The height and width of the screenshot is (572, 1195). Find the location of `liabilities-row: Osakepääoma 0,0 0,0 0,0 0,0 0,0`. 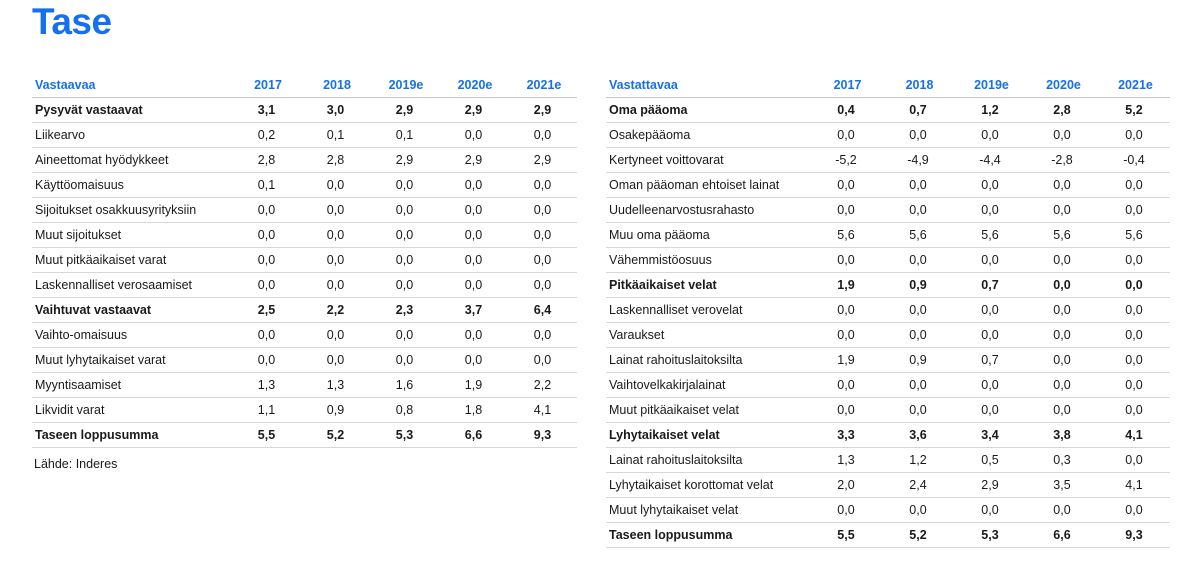

liabilities-row: Osakepääoma 0,0 0,0 0,0 0,0 0,0 is located at coordinates (888, 135).